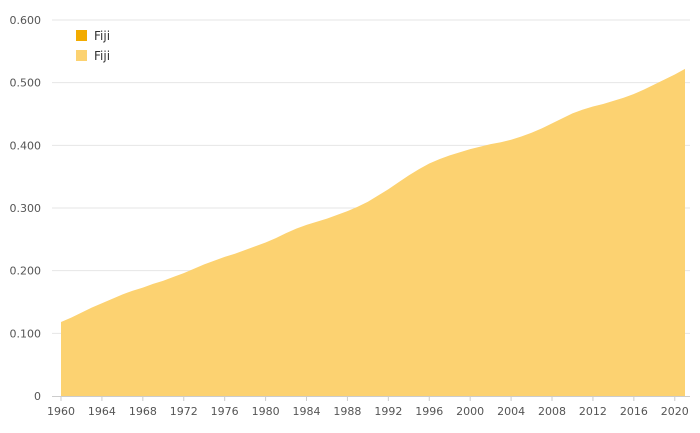 This screenshot has width=700, height=433. Describe the element at coordinates (102, 56) in the screenshot. I see `legend-label-fiji-light: Fiji` at that location.